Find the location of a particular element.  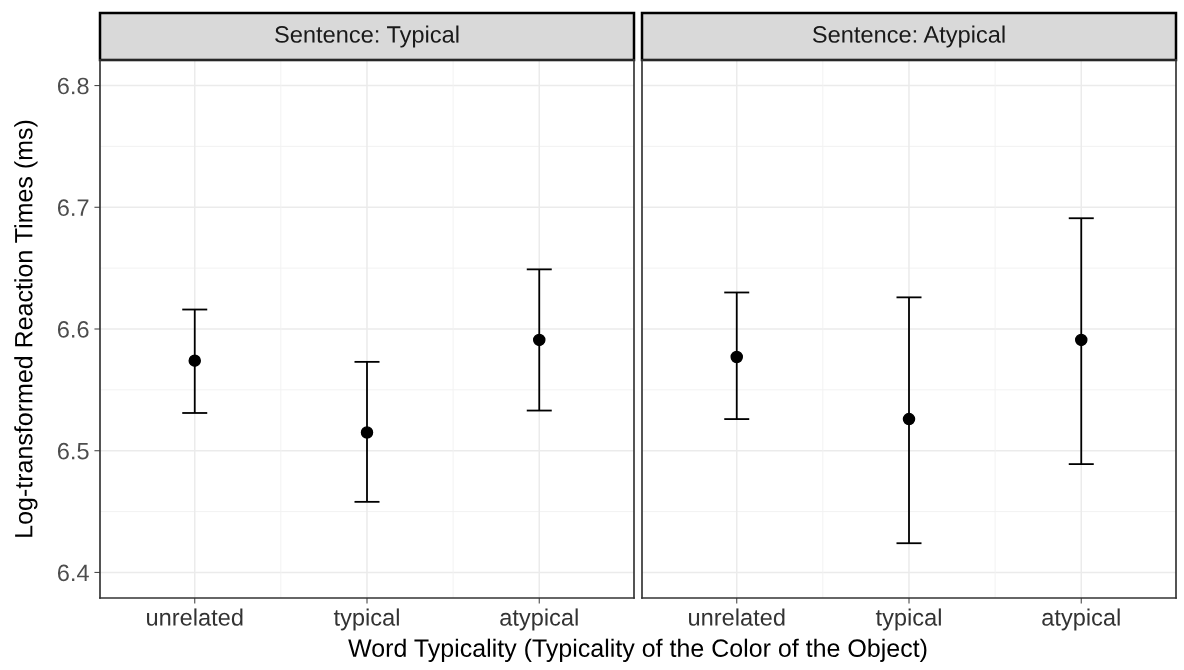

y-tick-label: 6.5 is located at coordinates (73, 451).